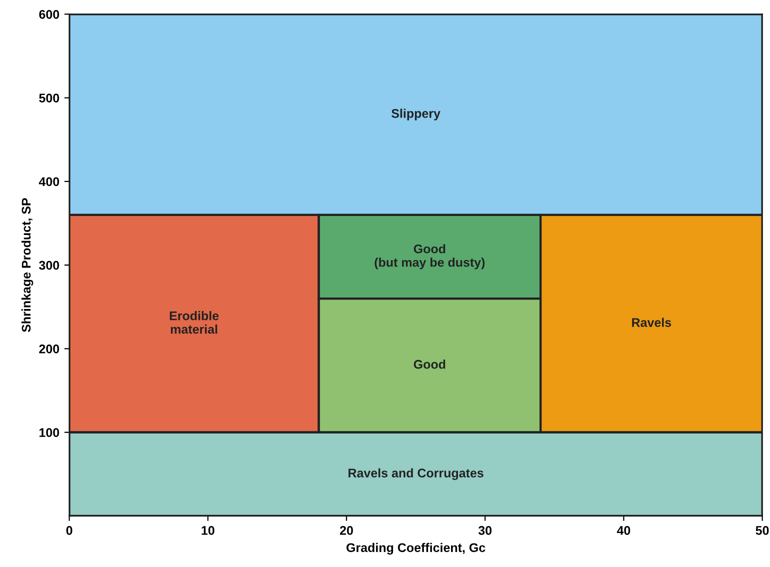  Describe the element at coordinates (50, 432) in the screenshot. I see `y-tick-label: 100` at that location.